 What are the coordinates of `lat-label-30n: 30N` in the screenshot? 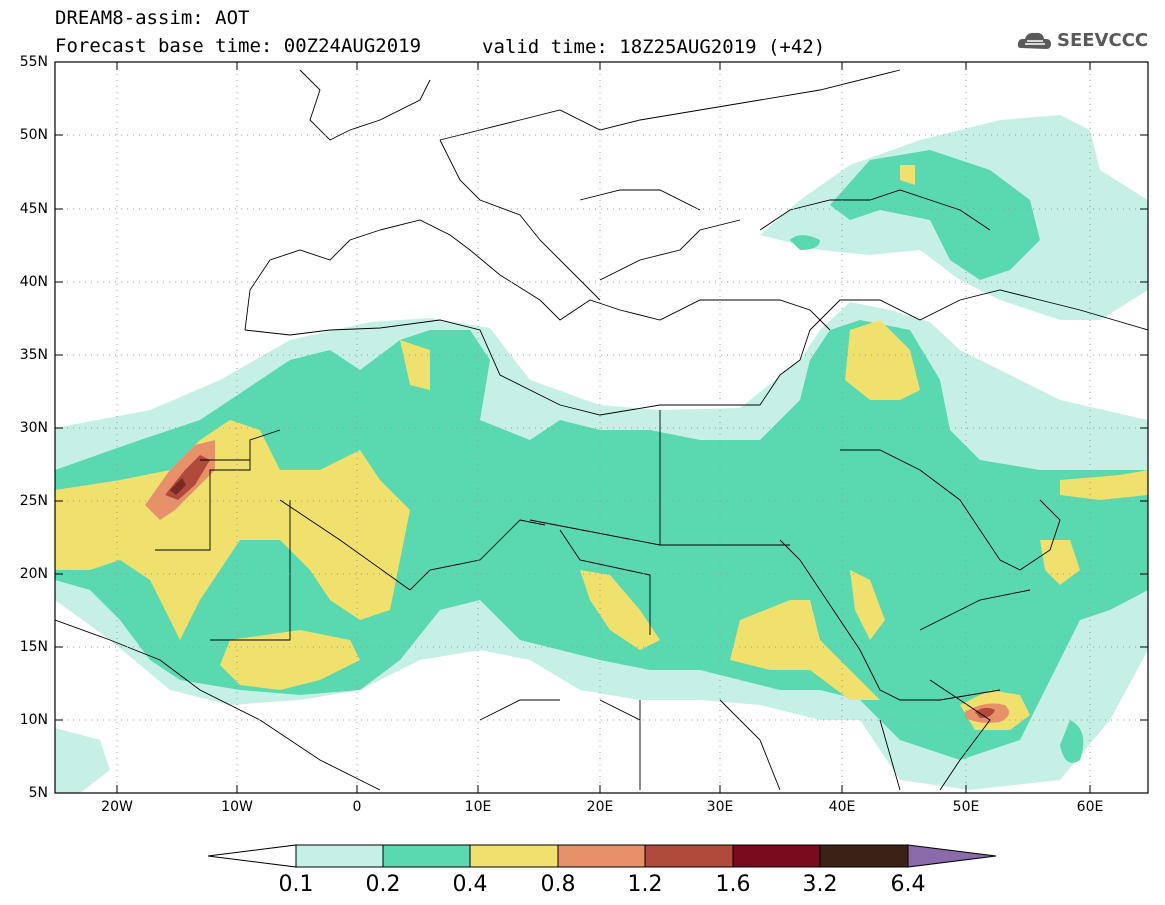 It's located at (33, 428).